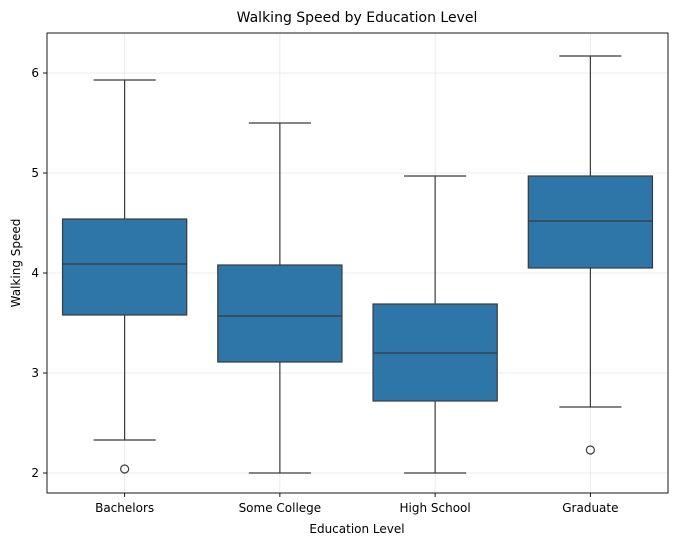 Image resolution: width=678 pixels, height=545 pixels. I want to click on box-some-college, so click(280, 298).